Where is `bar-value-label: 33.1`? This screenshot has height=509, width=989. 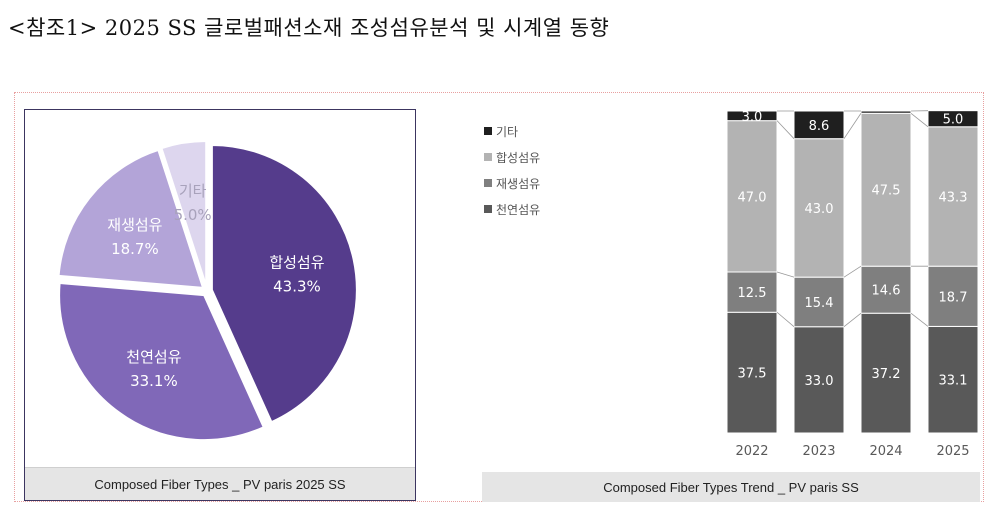 bar-value-label: 33.1 is located at coordinates (953, 381).